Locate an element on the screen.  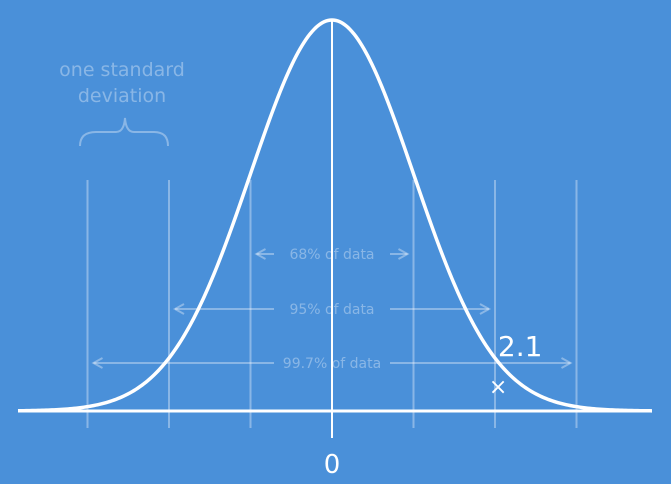
point-marker: × is located at coordinates (498, 387).